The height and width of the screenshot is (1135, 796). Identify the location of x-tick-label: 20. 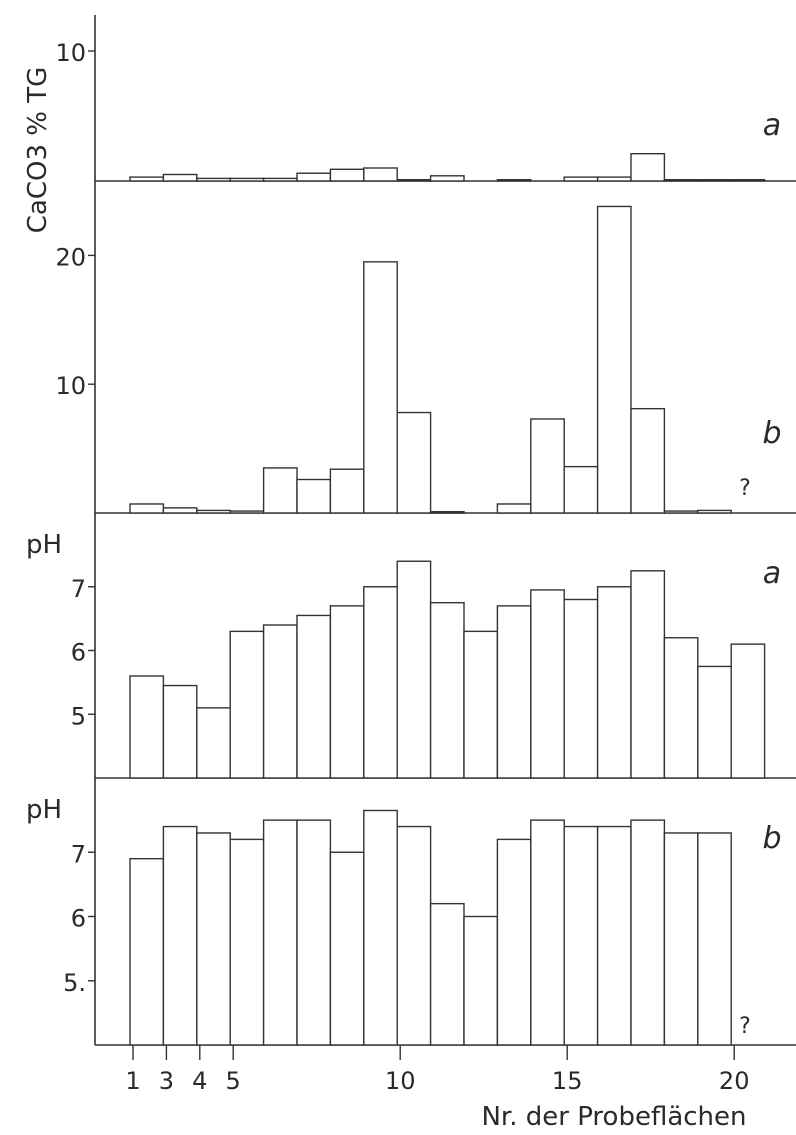
(734, 1081).